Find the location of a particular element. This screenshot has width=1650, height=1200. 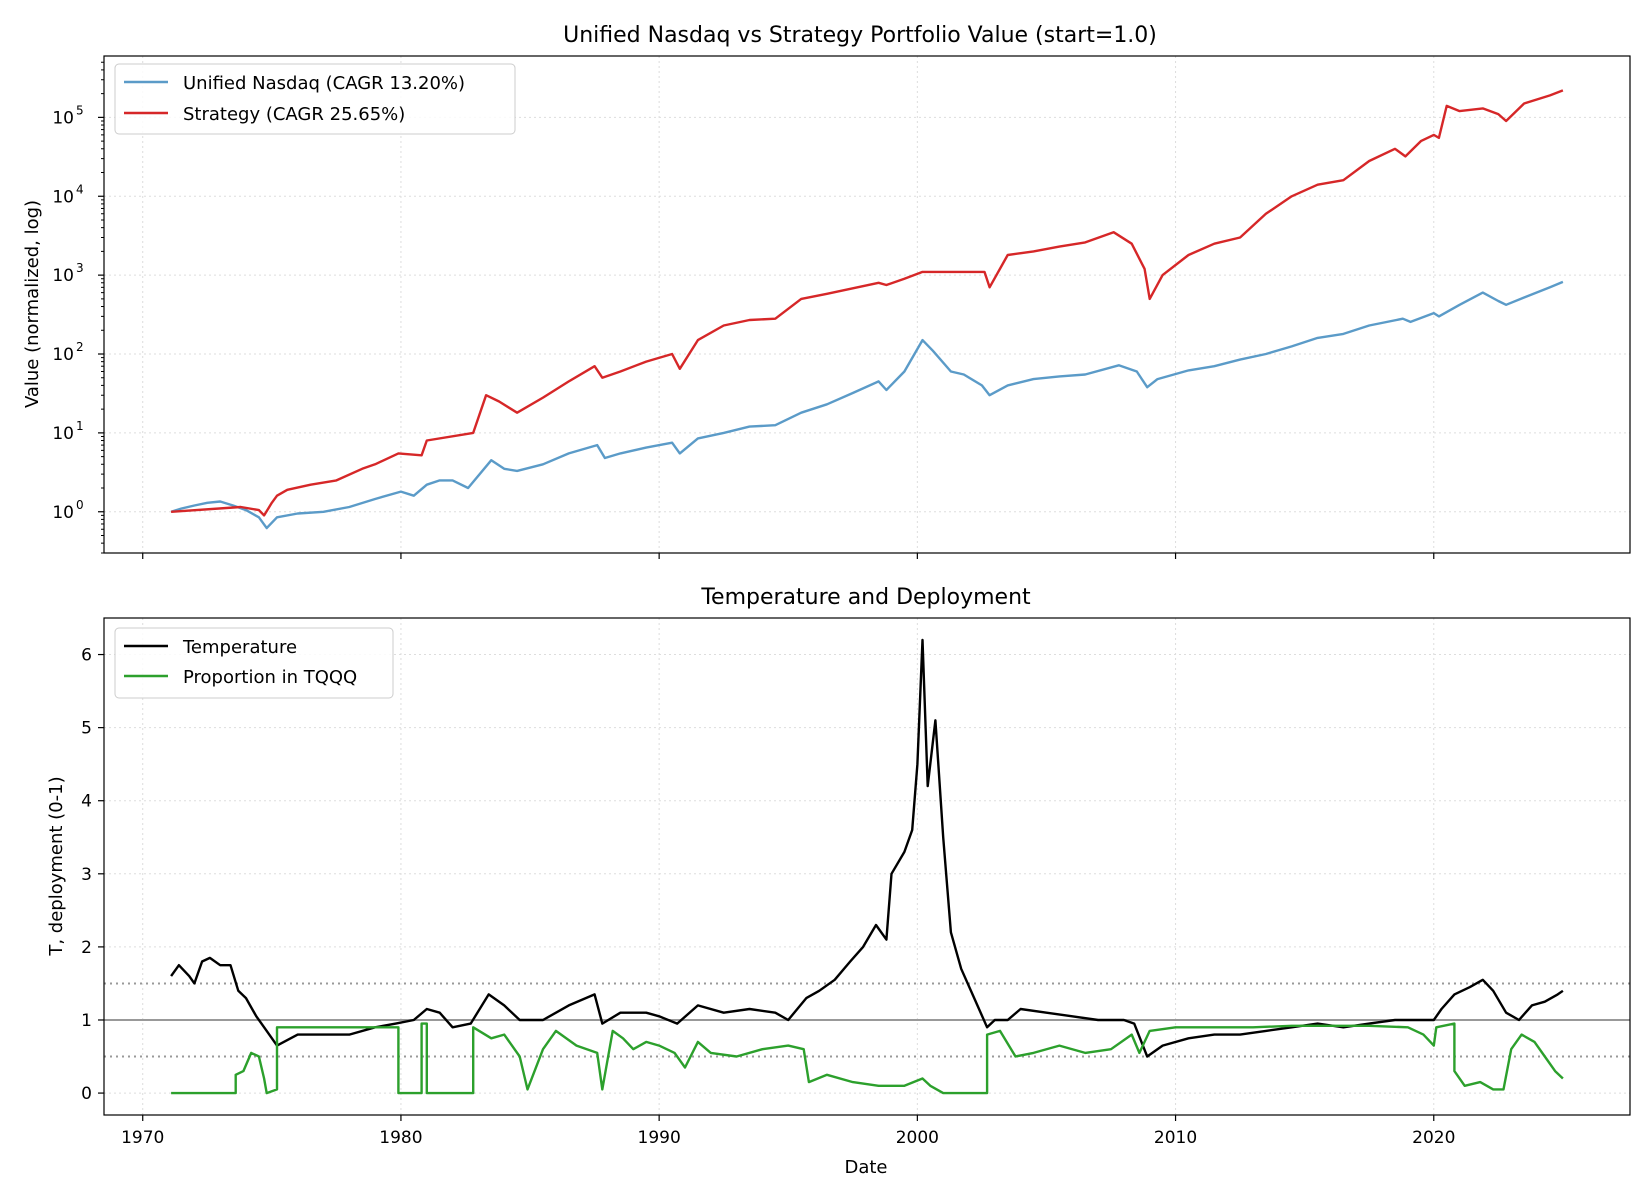

y-tick-exponent: 5 is located at coordinates (80, 110).